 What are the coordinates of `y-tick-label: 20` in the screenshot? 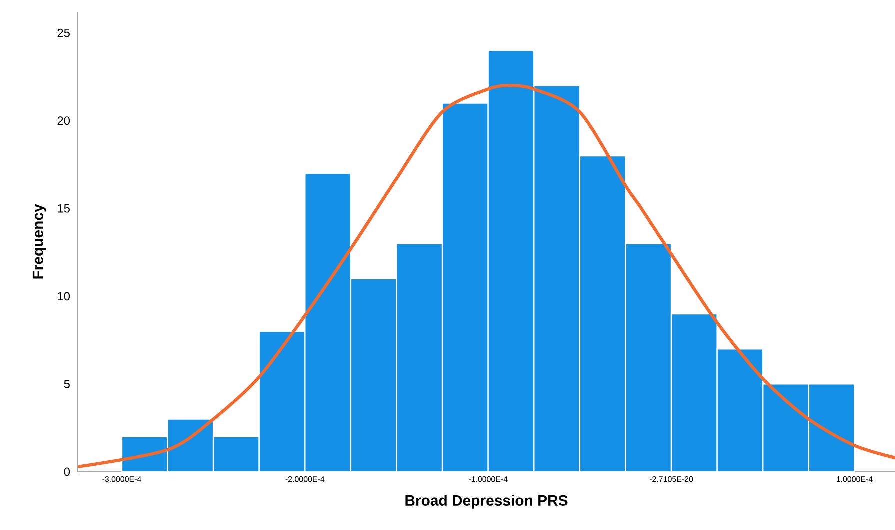 It's located at (64, 121).